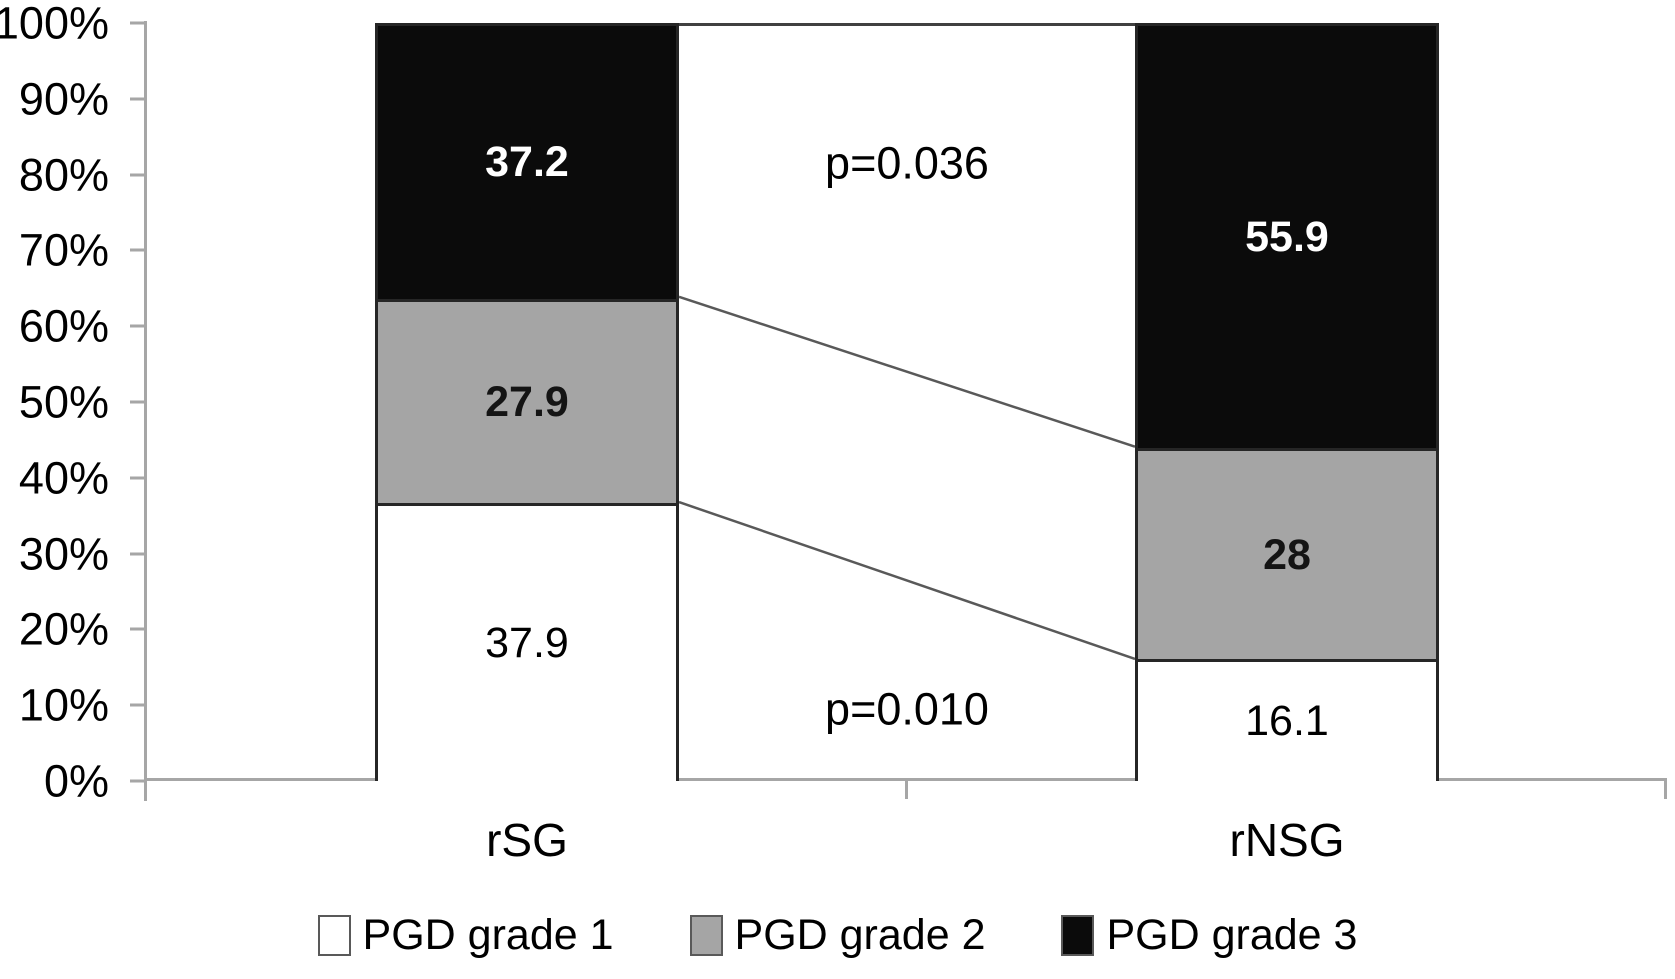 This screenshot has height=979, width=1675. Describe the element at coordinates (860, 935) in the screenshot. I see `legend-label: PGD grade 2` at that location.